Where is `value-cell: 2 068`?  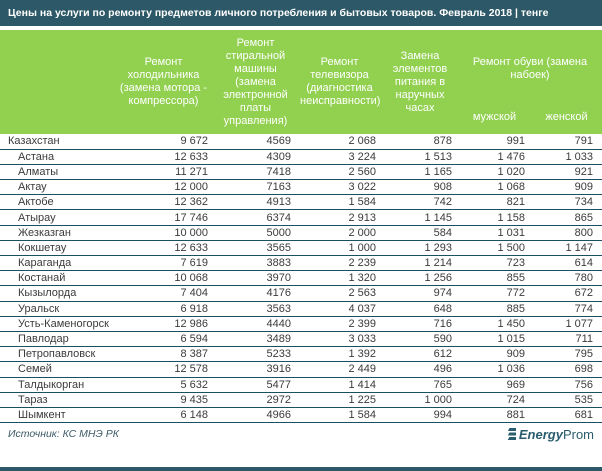 value-cell: 2 068 is located at coordinates (339, 142).